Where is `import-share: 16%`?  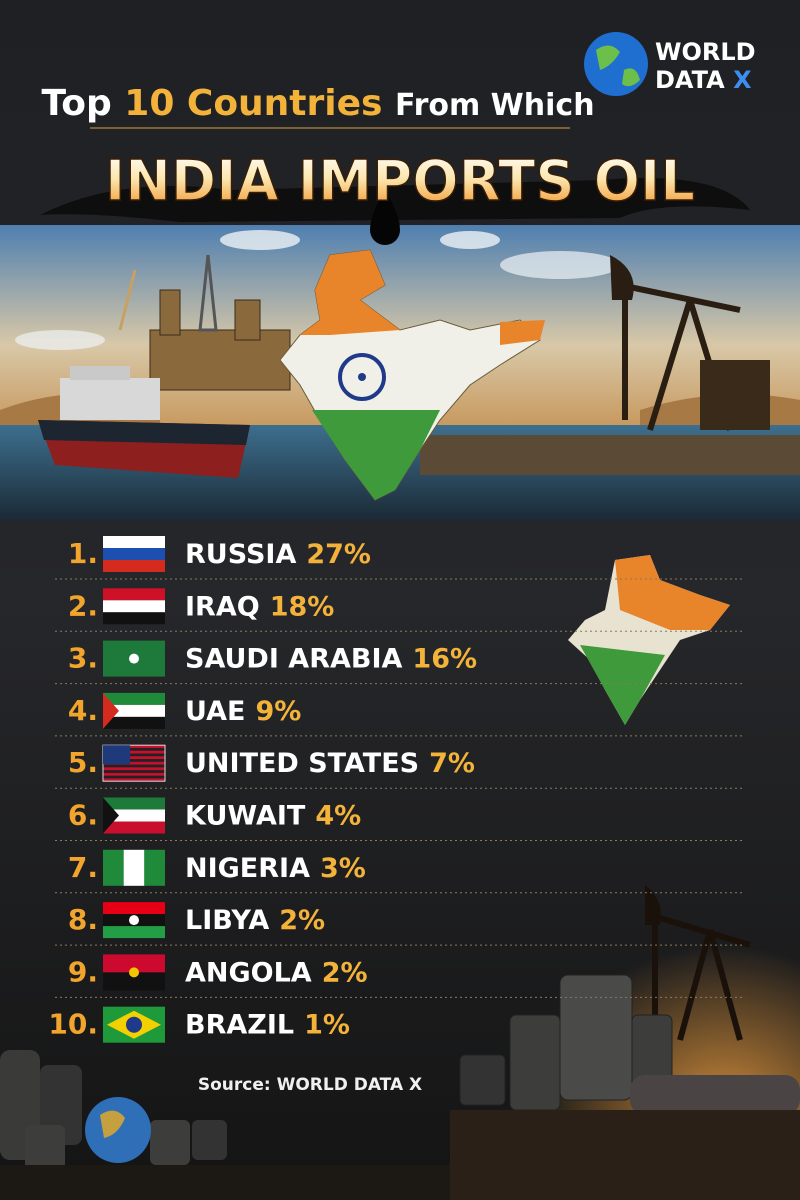
import-share: 16% is located at coordinates (444, 659).